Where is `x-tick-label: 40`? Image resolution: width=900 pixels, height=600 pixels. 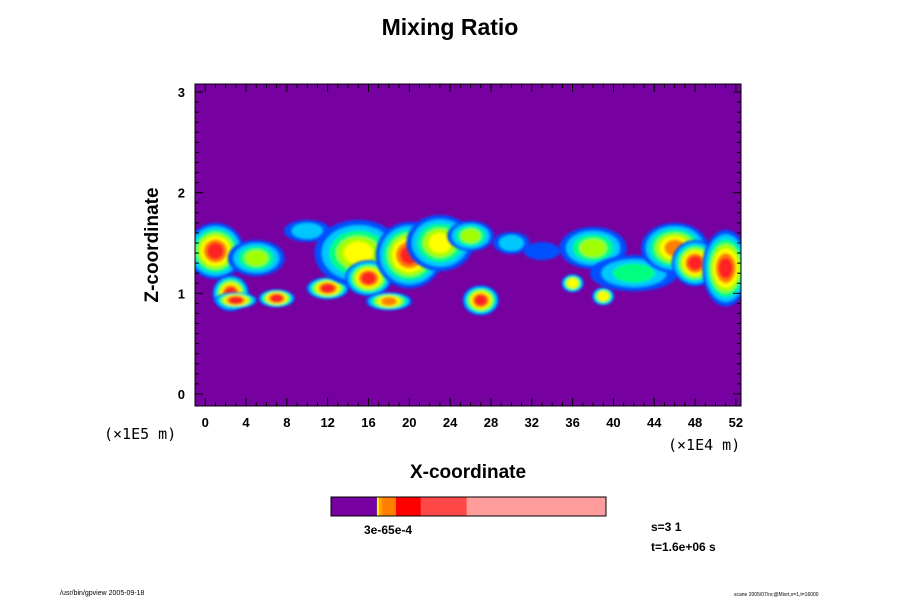
x-tick-label: 40 is located at coordinates (613, 422).